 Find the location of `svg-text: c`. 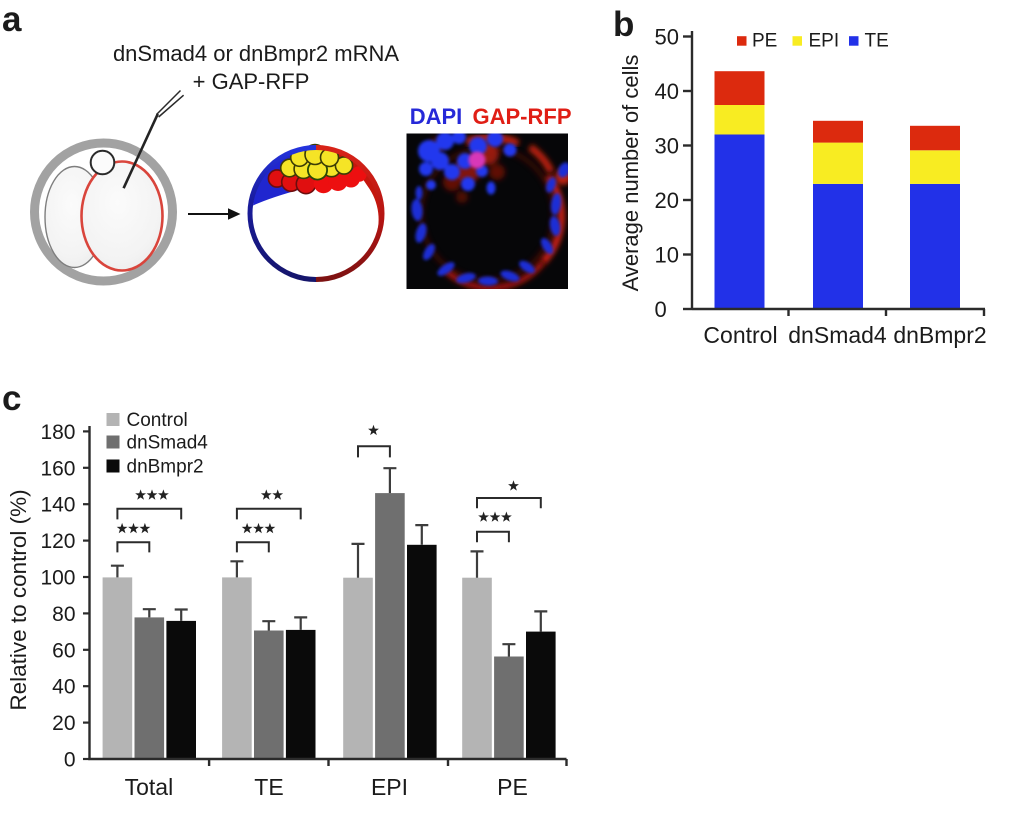

svg-text: c is located at coordinates (11, 398).